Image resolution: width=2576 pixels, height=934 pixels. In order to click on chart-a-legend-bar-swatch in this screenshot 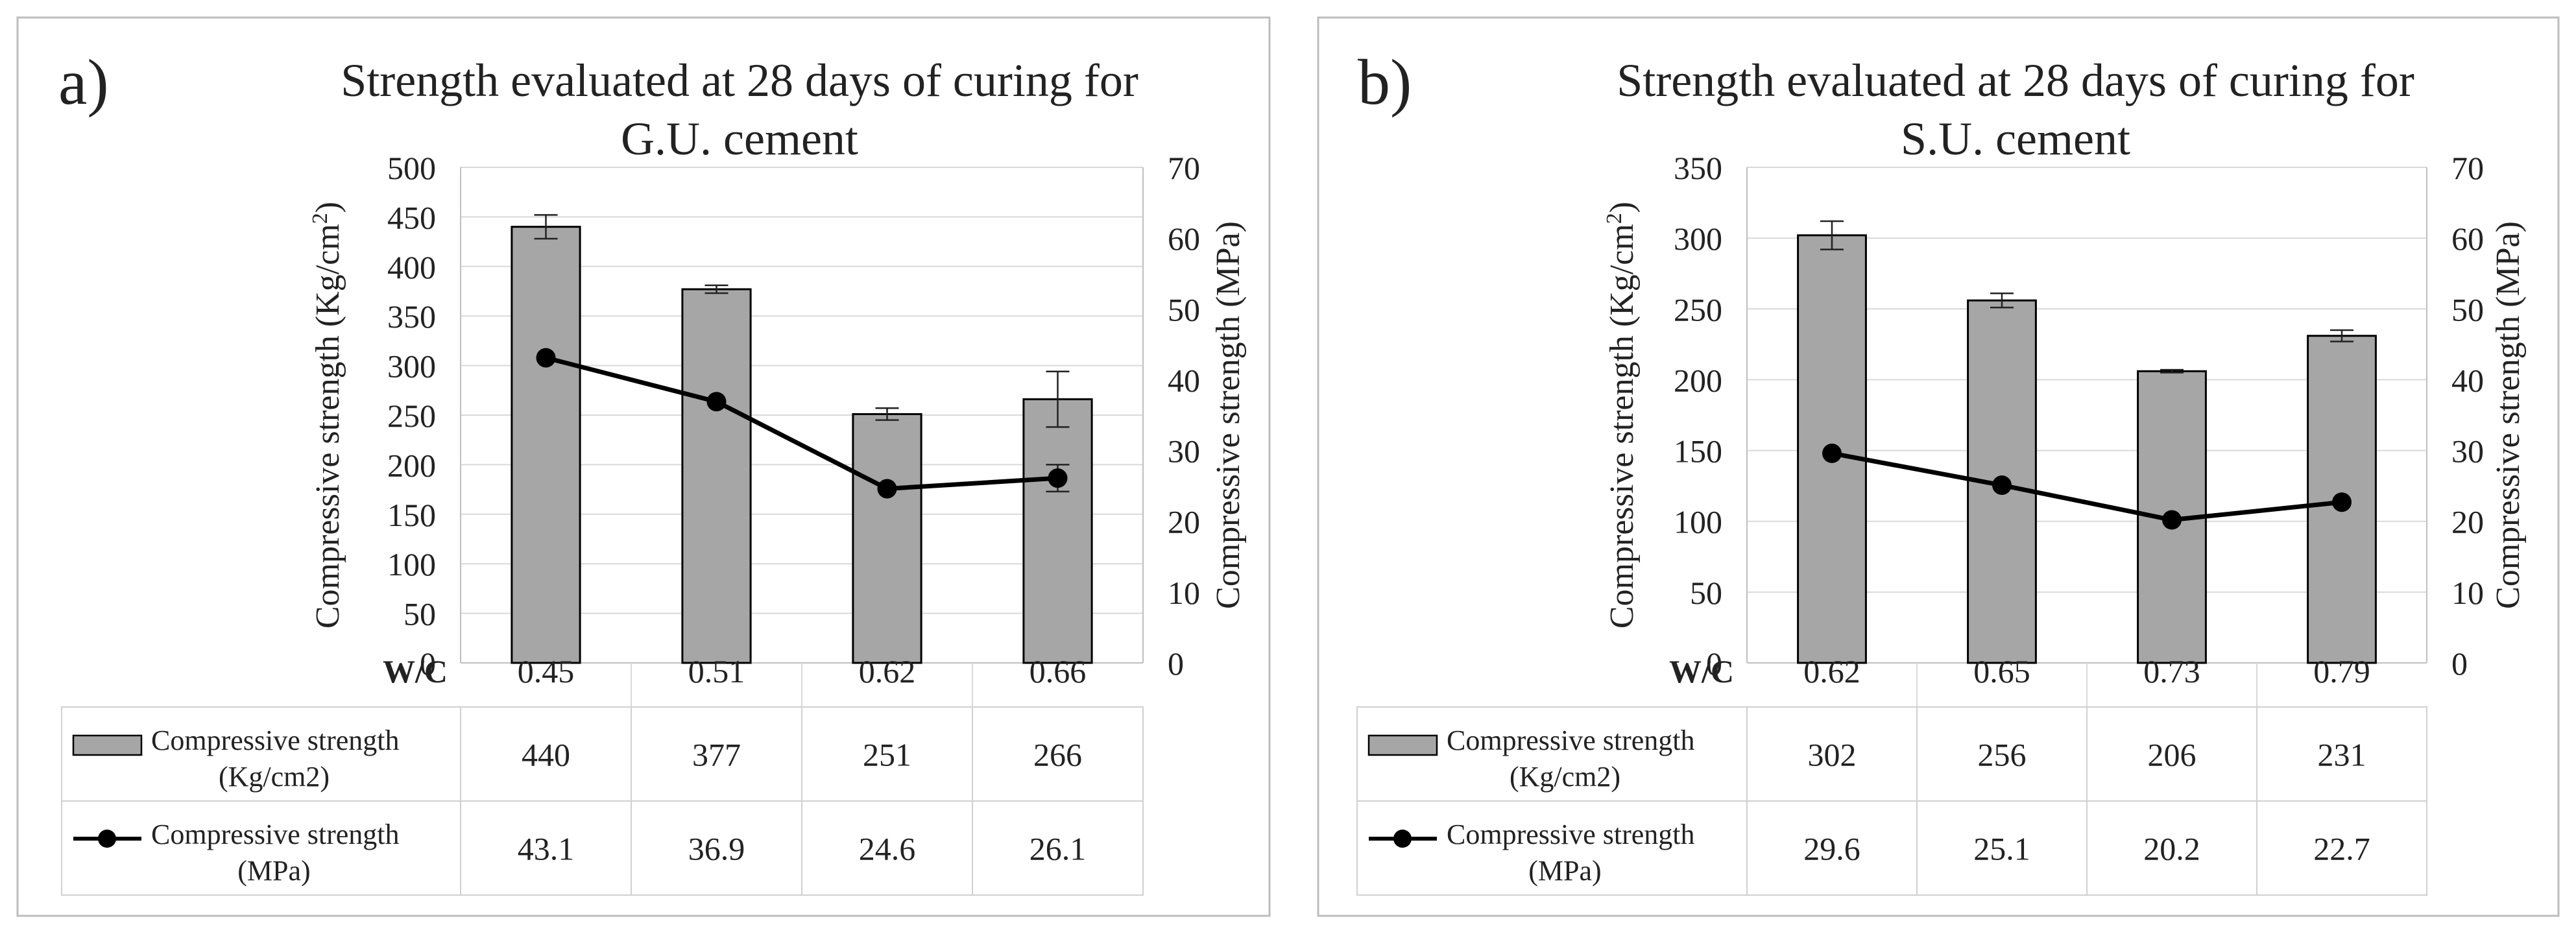, I will do `click(107, 745)`.